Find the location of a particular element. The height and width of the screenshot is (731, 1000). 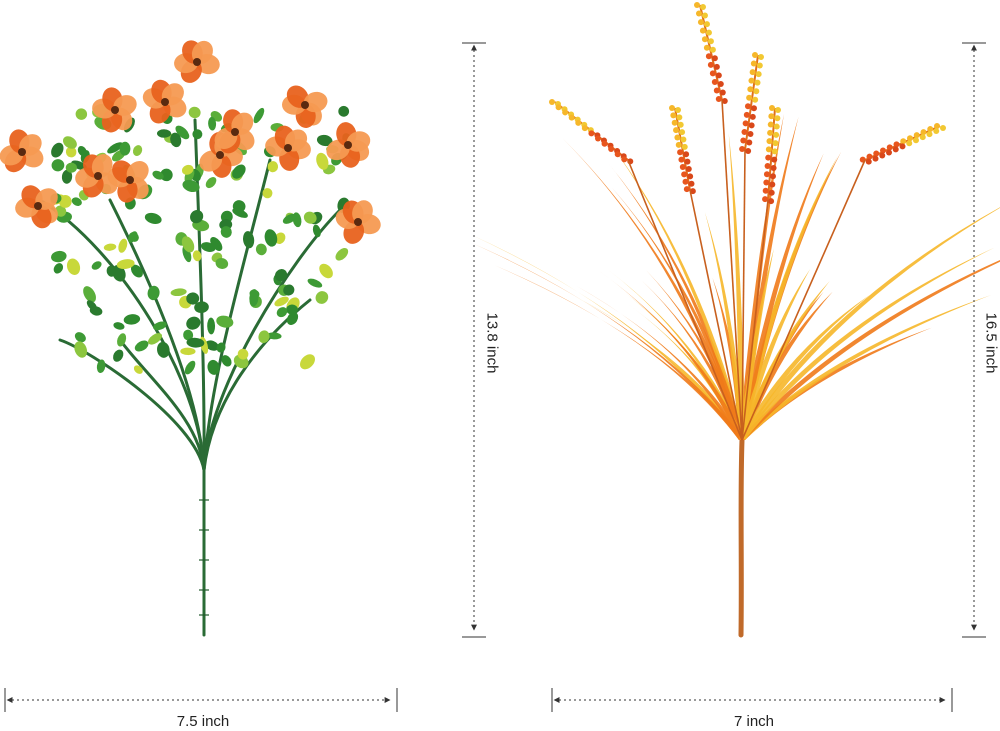

right-height-dimension is located at coordinates (974, 340).